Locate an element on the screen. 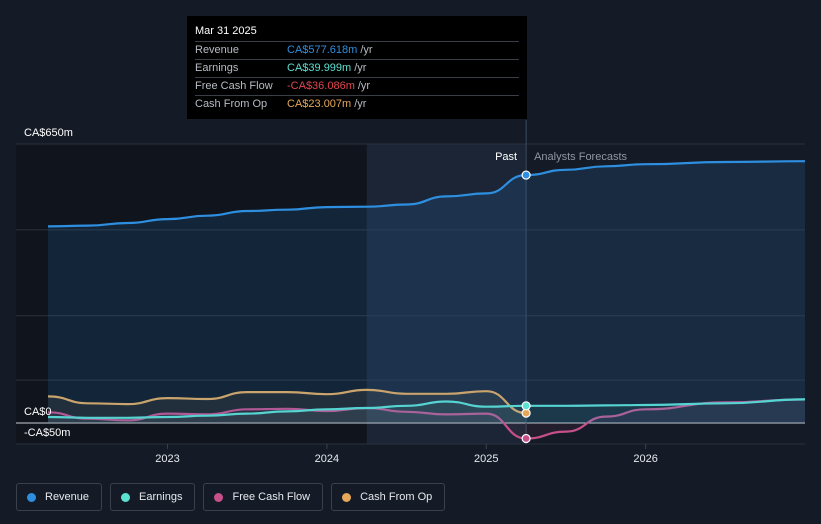  revenue-dot-icon is located at coordinates (31, 497).